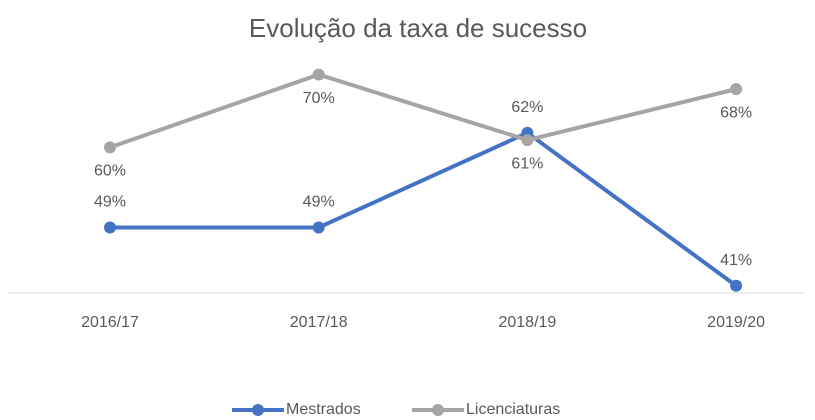 This screenshot has height=420, width=815. Describe the element at coordinates (527, 107) in the screenshot. I see `data-label: 62%` at that location.